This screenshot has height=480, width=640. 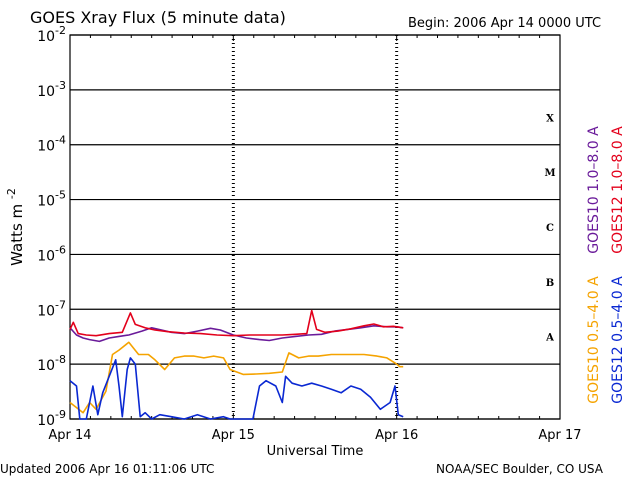 What do you see at coordinates (315, 451) in the screenshot?
I see `x-axis-label: Universal Time` at bounding box center [315, 451].